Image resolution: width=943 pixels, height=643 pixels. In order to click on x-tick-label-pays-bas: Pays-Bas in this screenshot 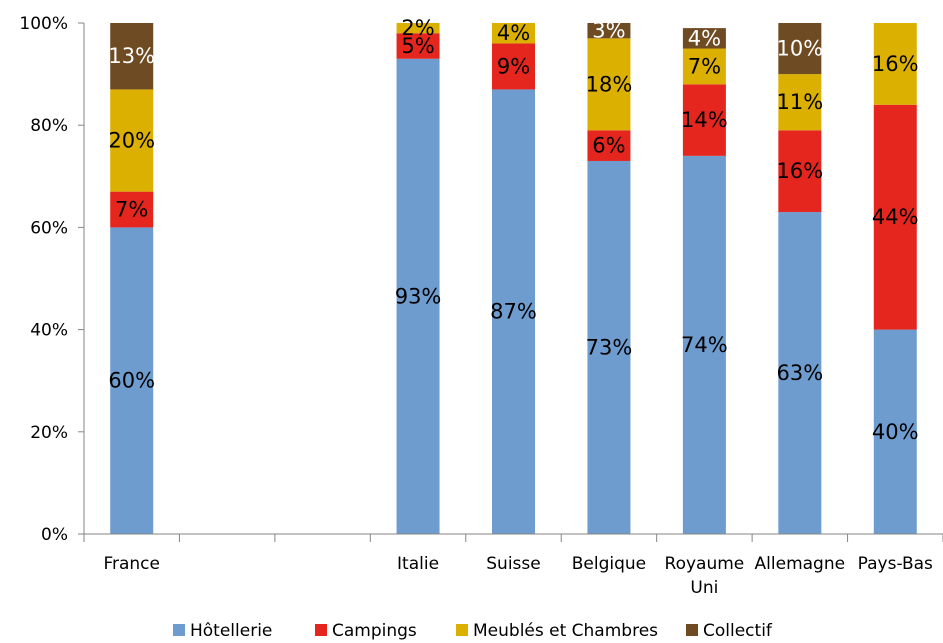, I will do `click(895, 564)`.